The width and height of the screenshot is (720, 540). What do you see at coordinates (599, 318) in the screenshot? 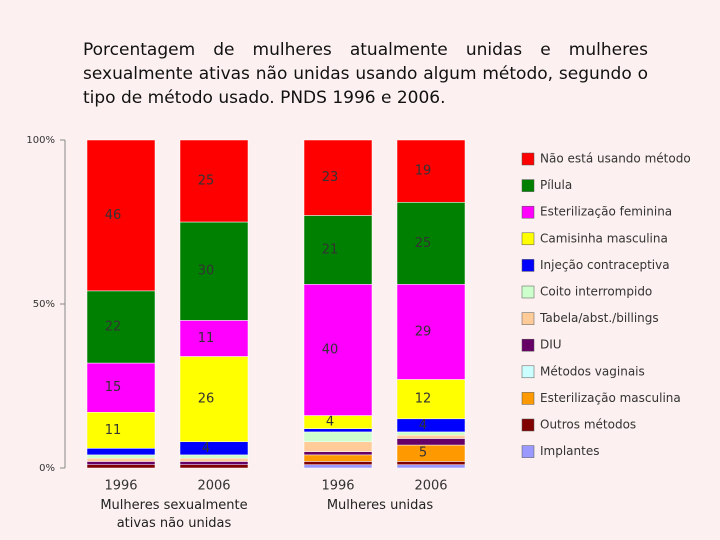
I see `legend-label: Tabela/abst./billings` at bounding box center [599, 318].